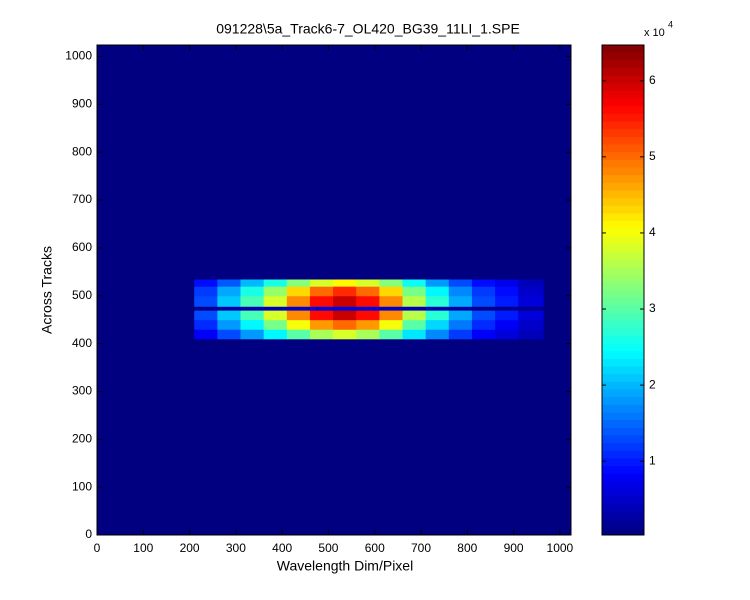 The height and width of the screenshot is (600, 750). What do you see at coordinates (82, 199) in the screenshot?
I see `y-tick-label: 700` at bounding box center [82, 199].